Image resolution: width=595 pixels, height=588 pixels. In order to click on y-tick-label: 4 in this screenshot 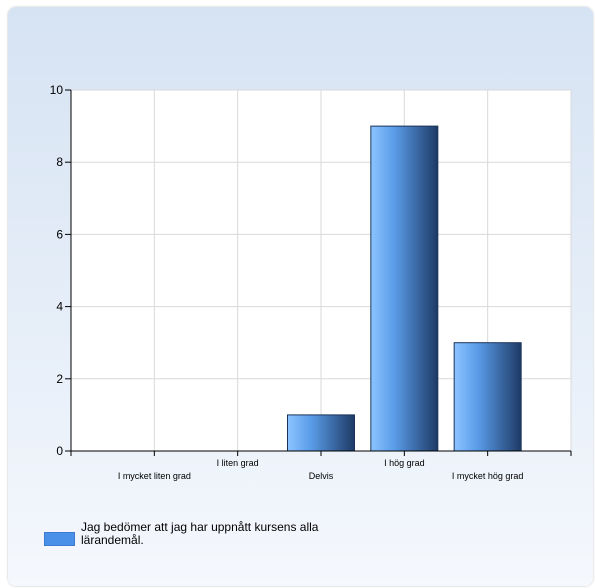, I will do `click(59, 307)`.